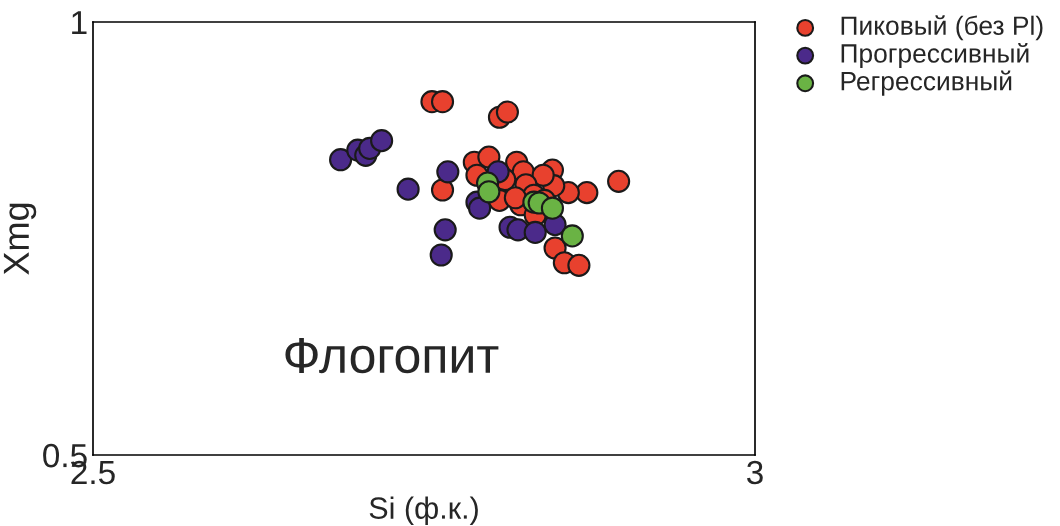 The image size is (1060, 526). I want to click on x-axis-title: Si (ф.к.), so click(423, 510).